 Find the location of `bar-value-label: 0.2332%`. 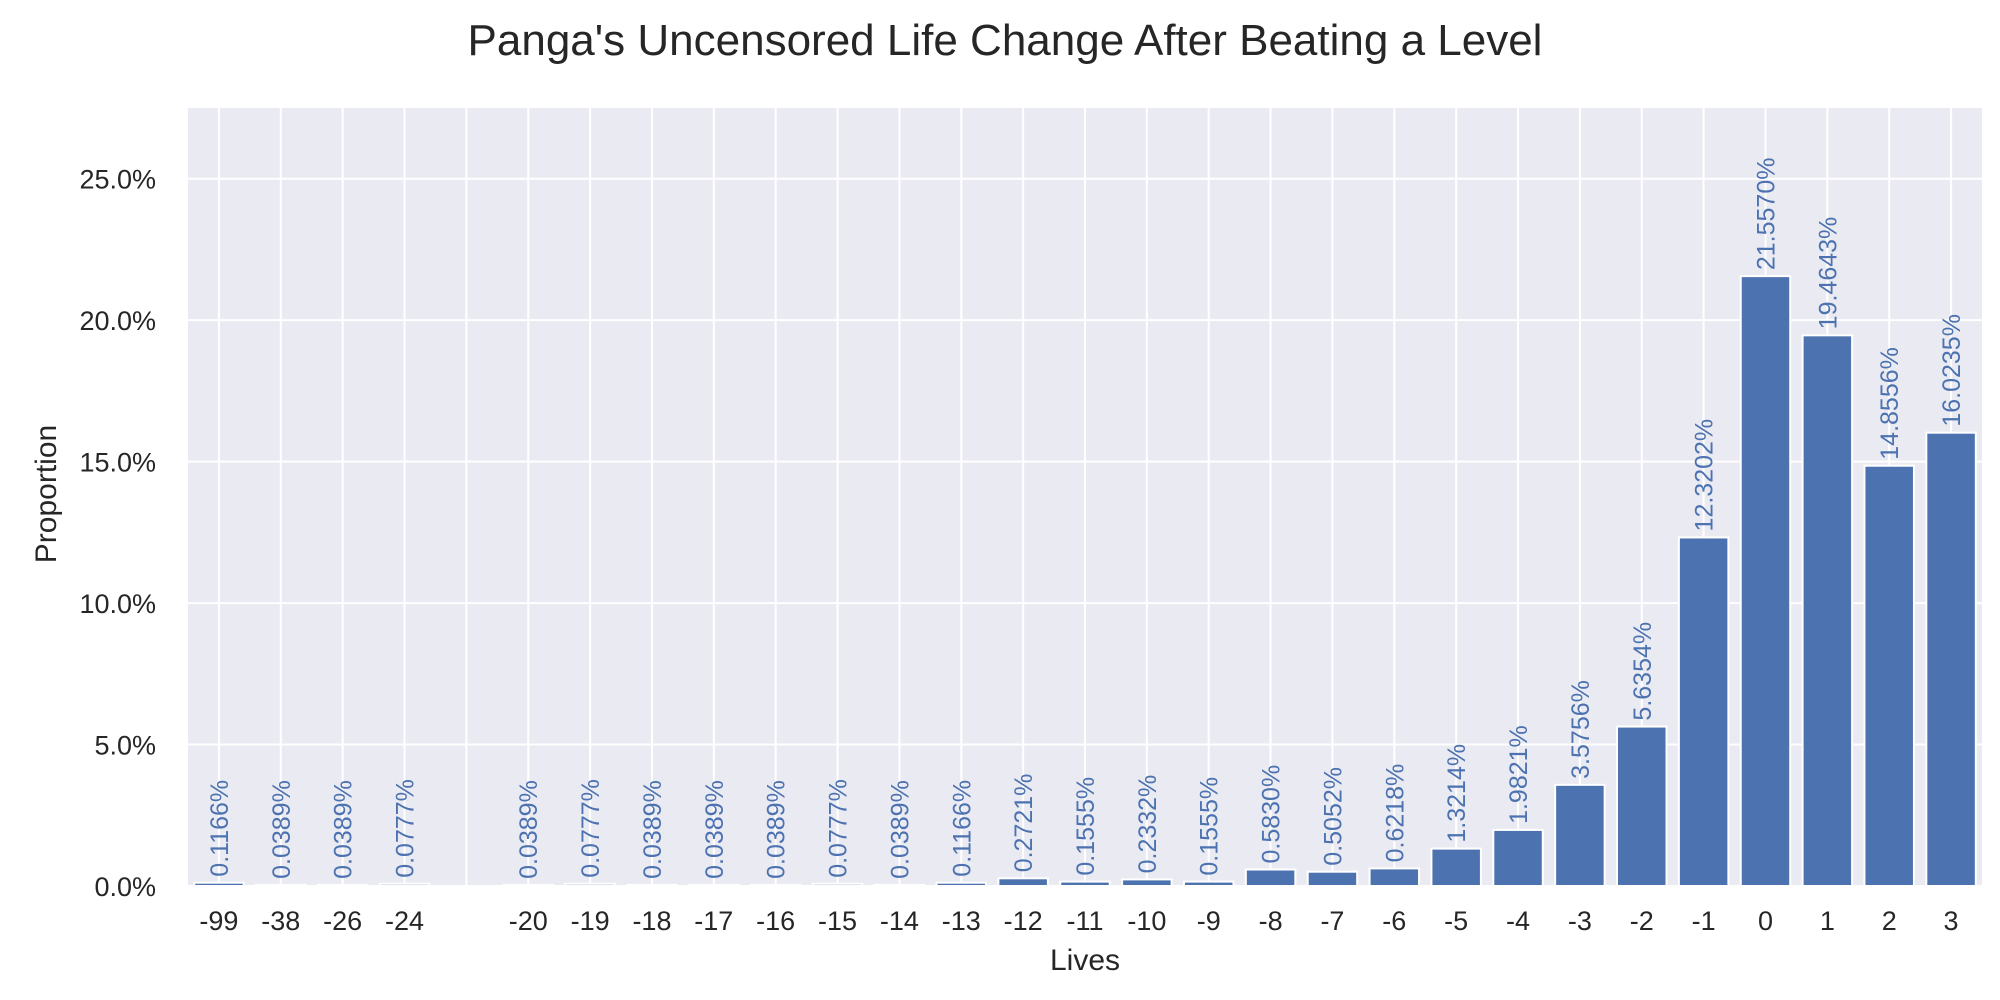

bar-value-label: 0.2332% is located at coordinates (1148, 824).